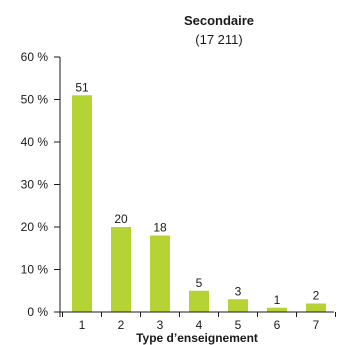  What do you see at coordinates (316, 296) in the screenshot?
I see `data-label: 2` at bounding box center [316, 296].